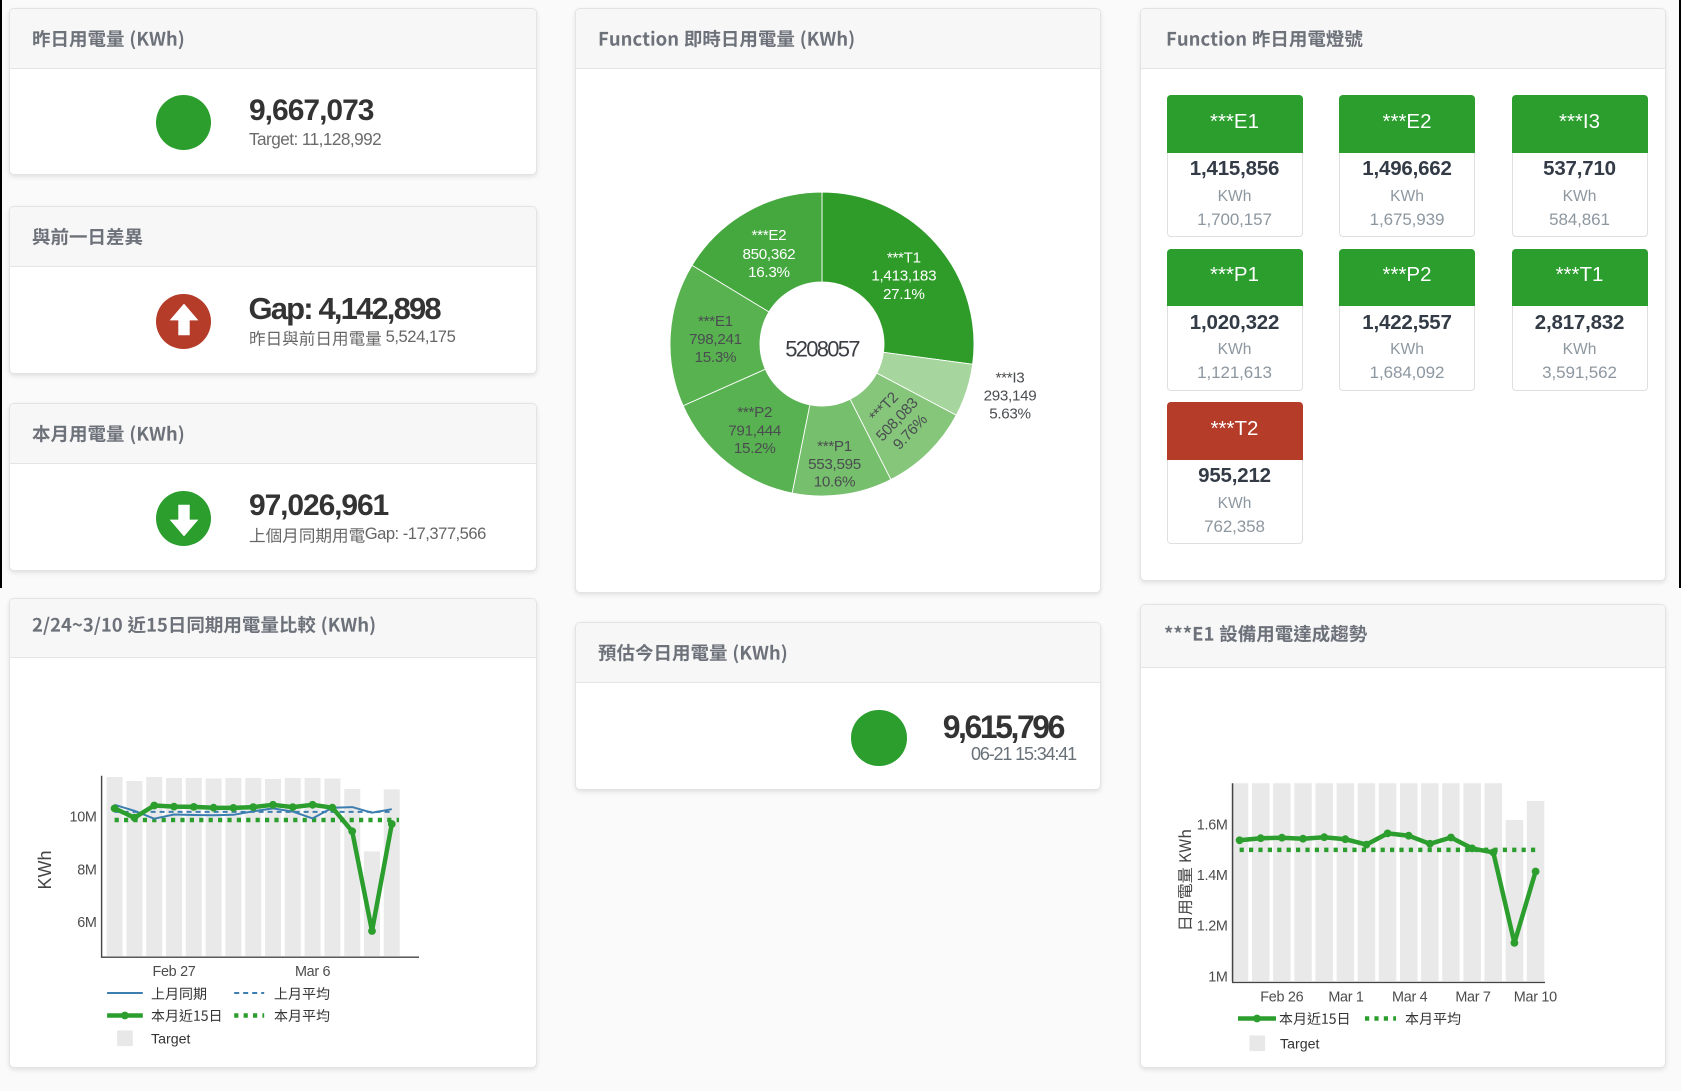 The height and width of the screenshot is (1091, 1681). Describe the element at coordinates (716, 357) in the screenshot. I see `svg-text: 15.3%` at that location.